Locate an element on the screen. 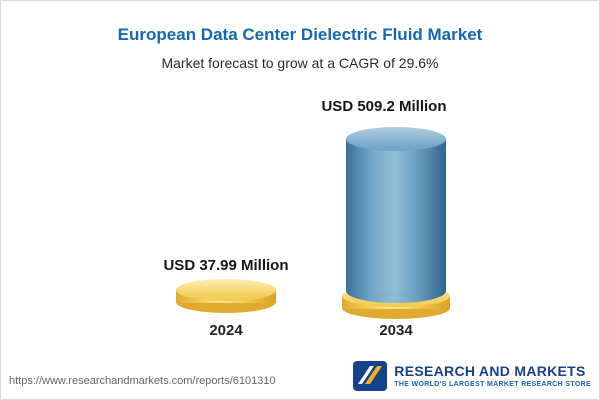 This screenshot has height=400, width=600. bar-2034-top-ellipse is located at coordinates (396, 139).